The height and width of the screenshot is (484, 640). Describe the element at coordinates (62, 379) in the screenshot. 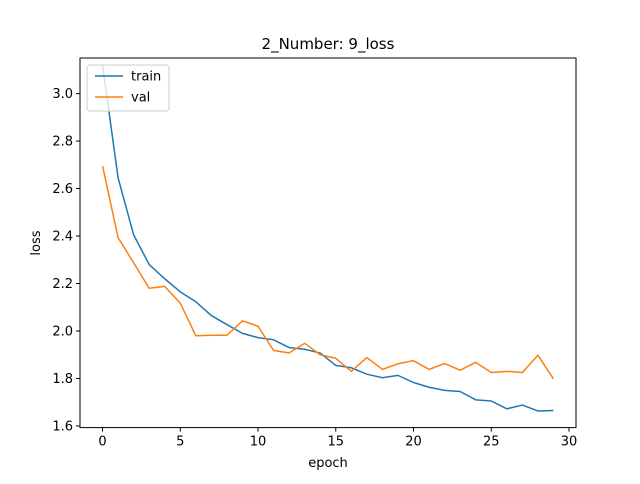

I see `y-tick-label: 1.8` at that location.